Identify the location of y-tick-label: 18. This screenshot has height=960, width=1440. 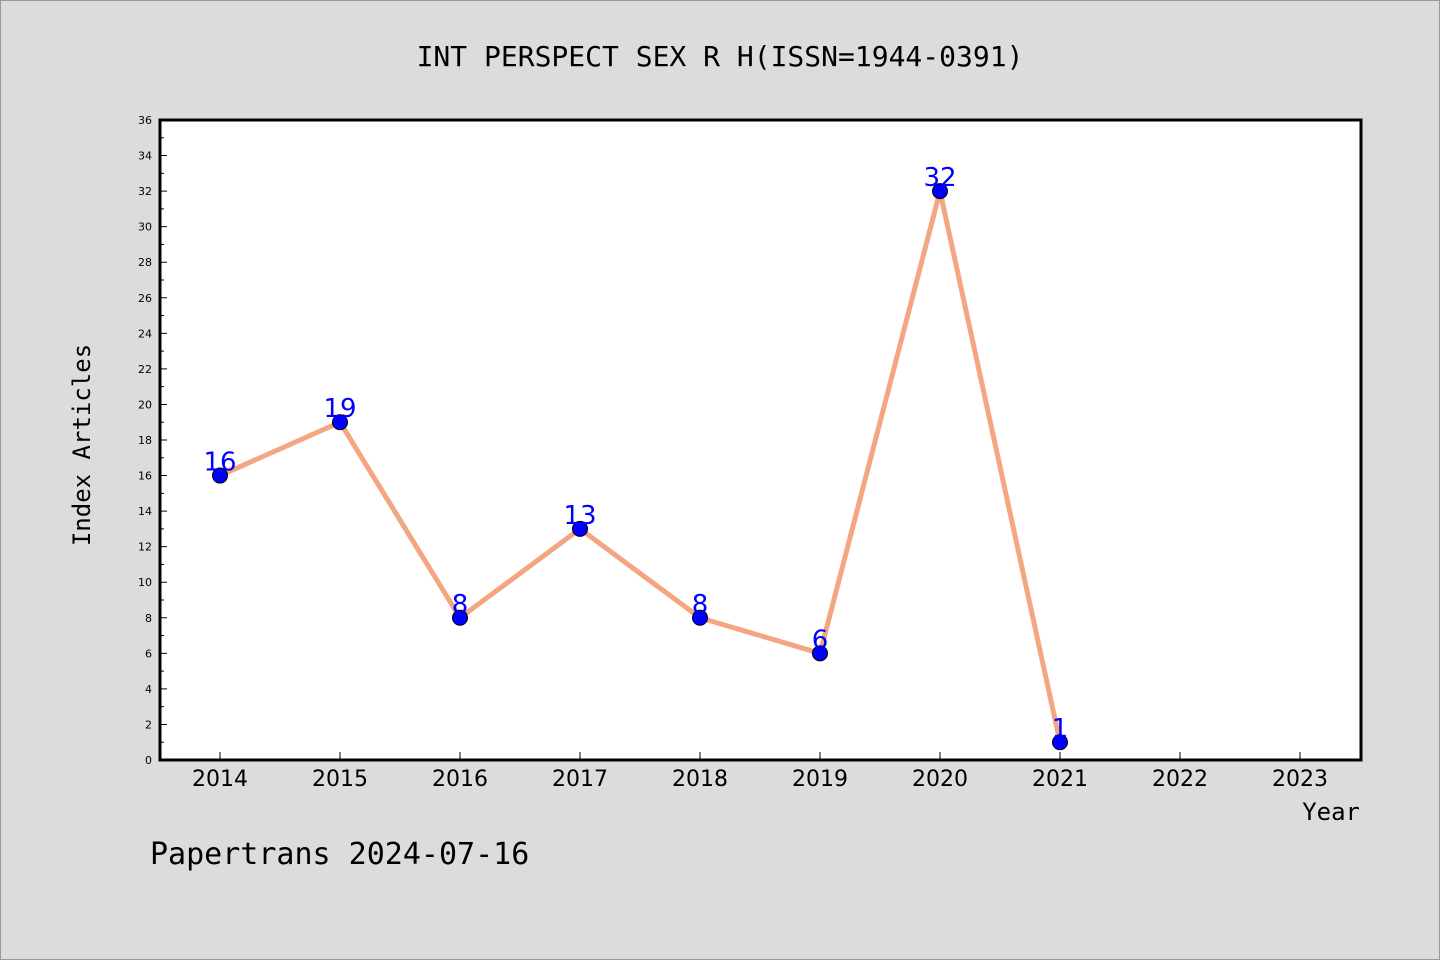
(145, 440).